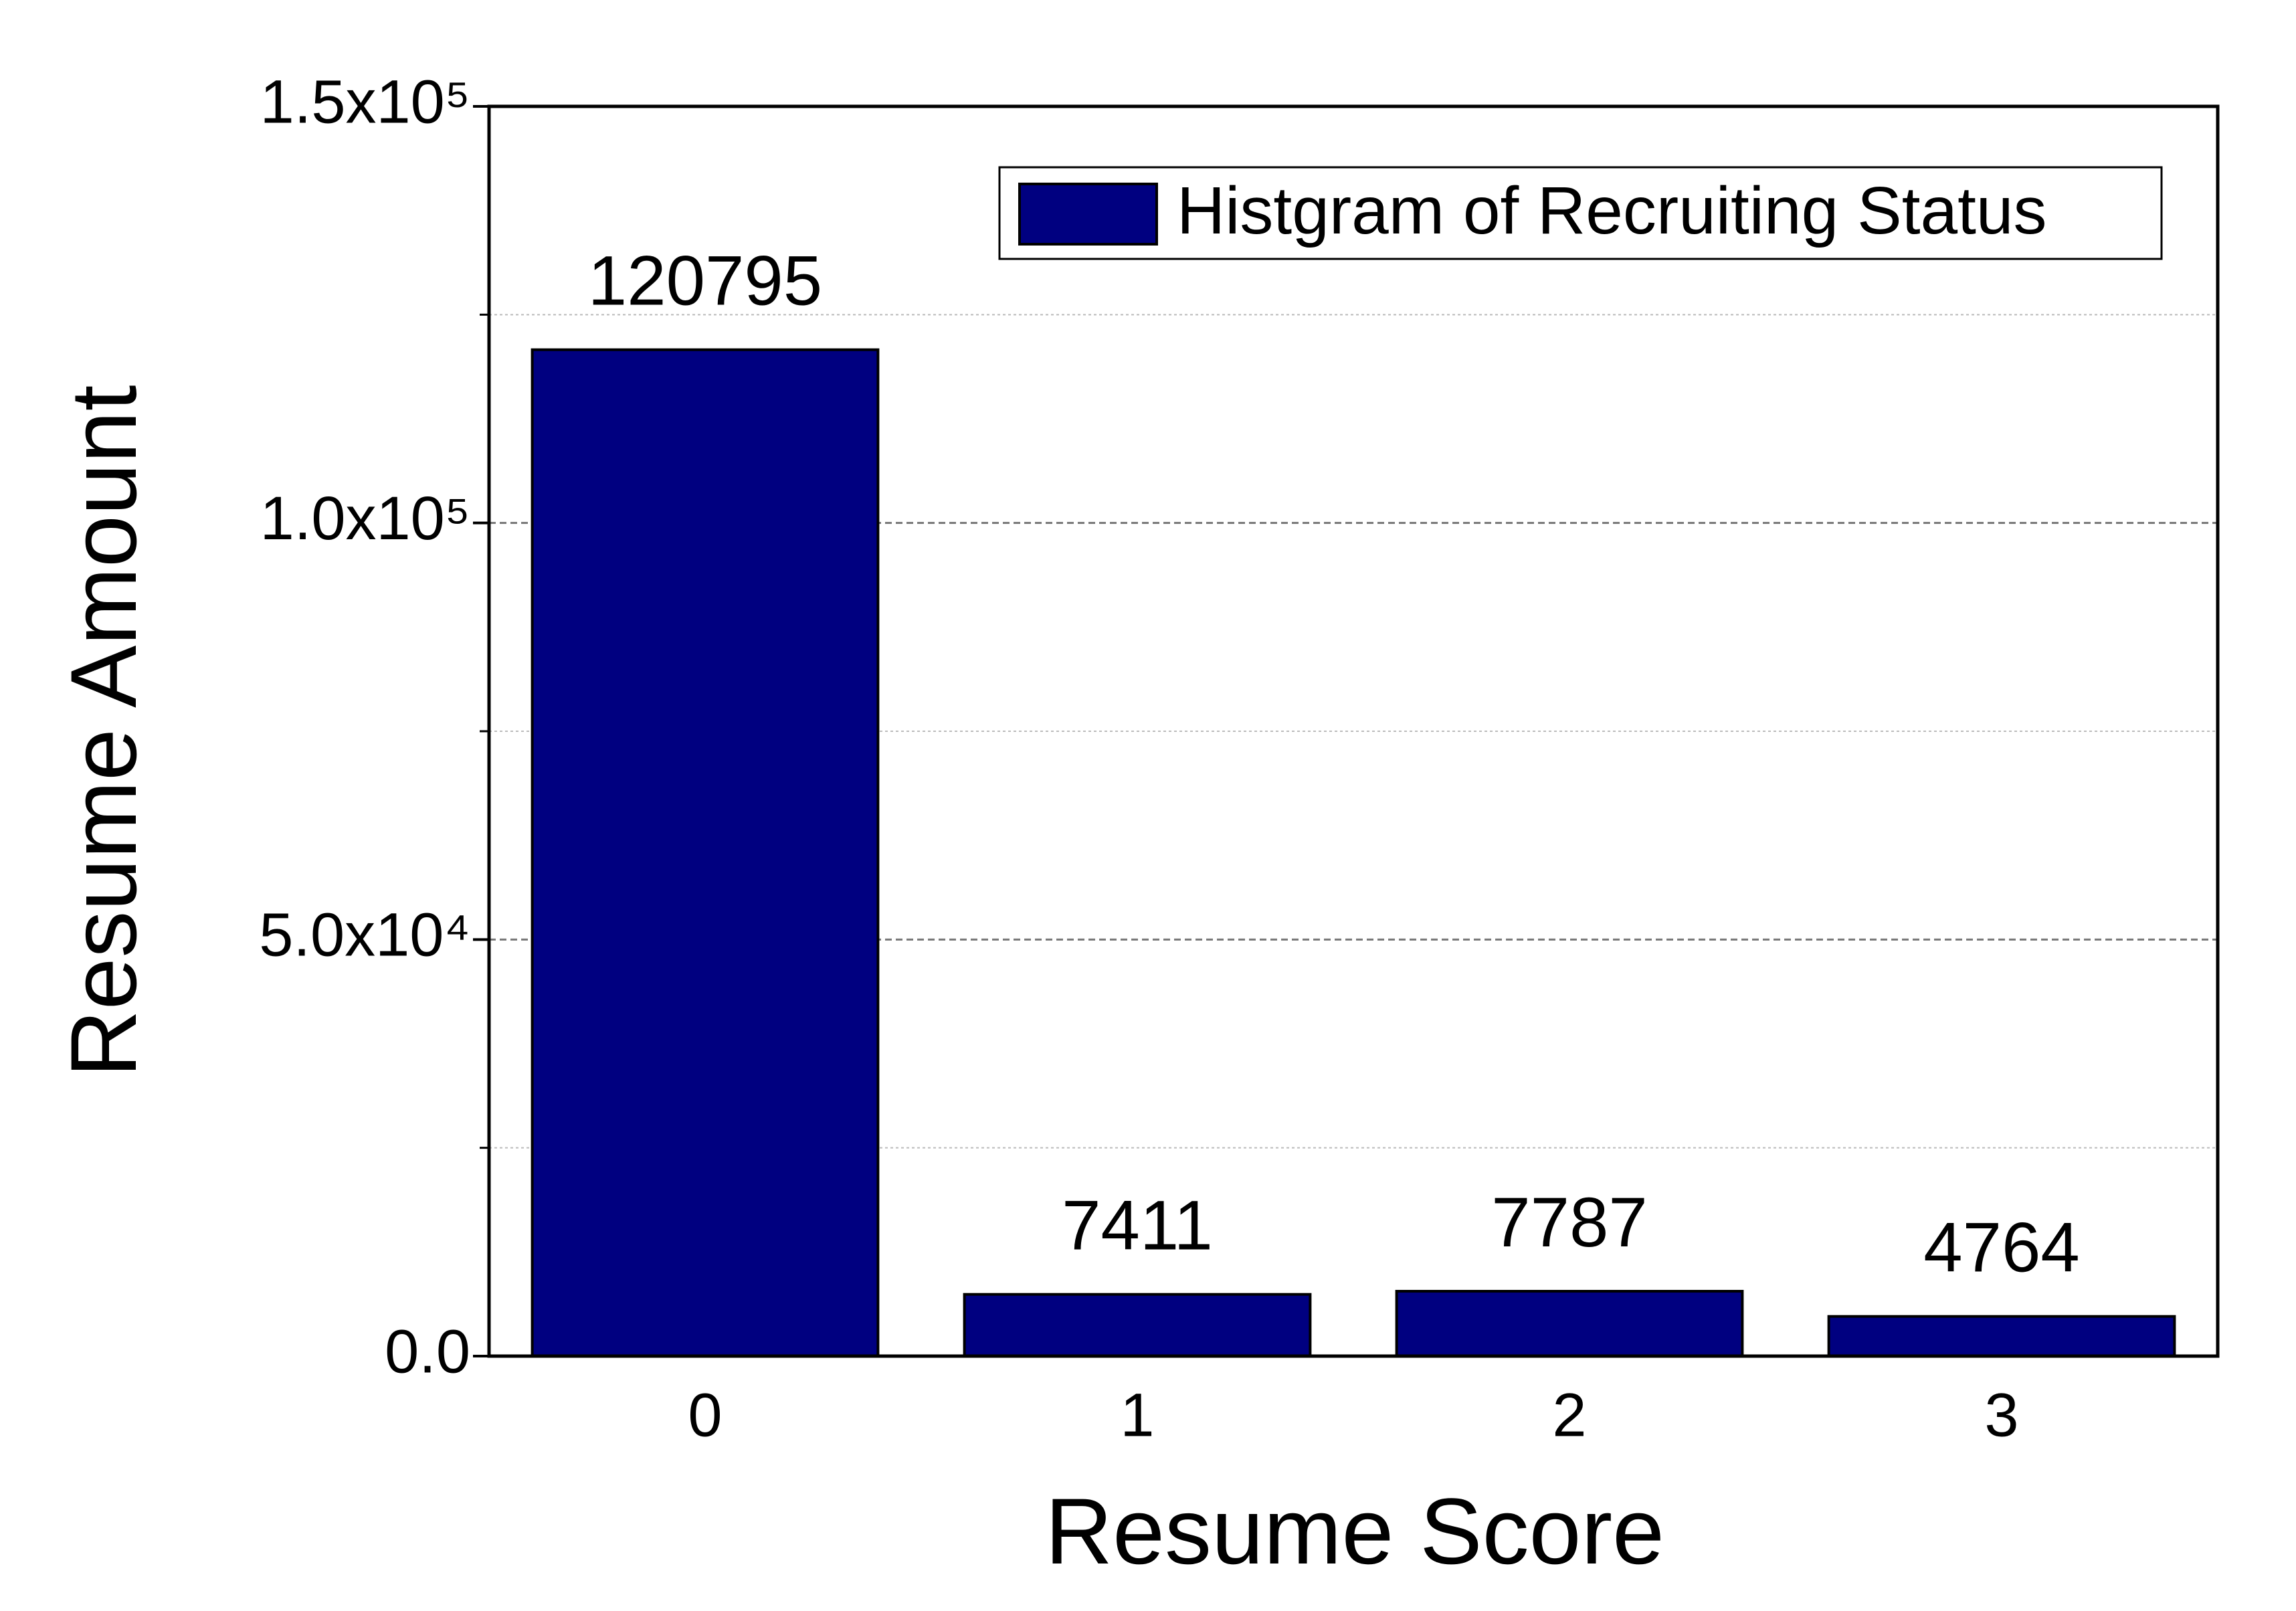 The height and width of the screenshot is (1611, 2296). What do you see at coordinates (2001, 1415) in the screenshot?
I see `x-tick-label: 3` at bounding box center [2001, 1415].